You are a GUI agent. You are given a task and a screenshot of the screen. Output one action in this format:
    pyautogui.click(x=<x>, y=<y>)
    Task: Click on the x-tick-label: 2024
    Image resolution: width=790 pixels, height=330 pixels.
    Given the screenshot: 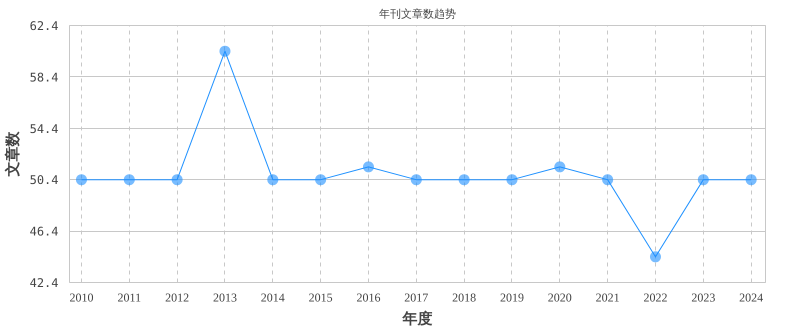 What is the action you would take?
    pyautogui.click(x=751, y=297)
    